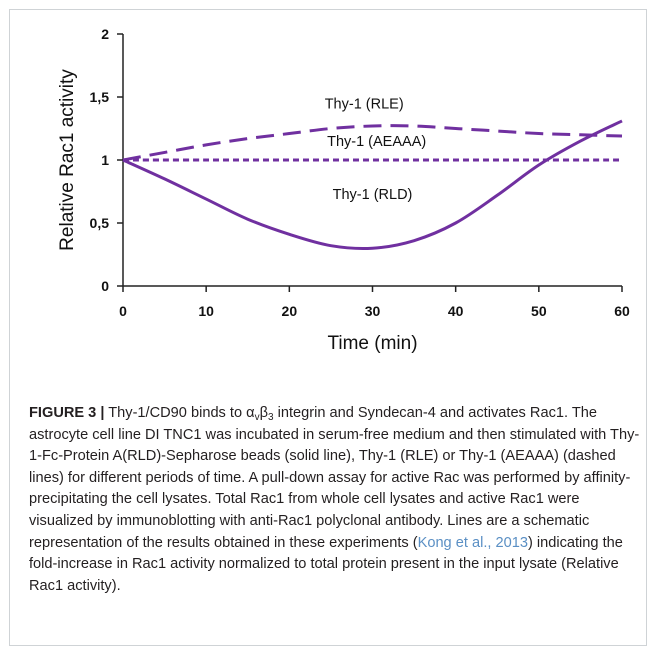 This screenshot has width=658, height=655. I want to click on y-tick-label: 0,5, so click(100, 223).